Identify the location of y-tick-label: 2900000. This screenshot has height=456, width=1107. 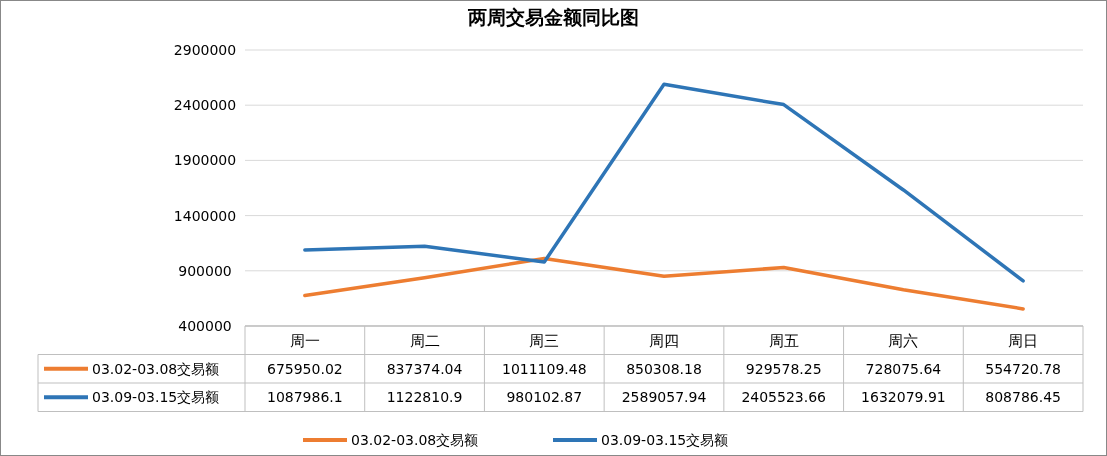
(205, 50).